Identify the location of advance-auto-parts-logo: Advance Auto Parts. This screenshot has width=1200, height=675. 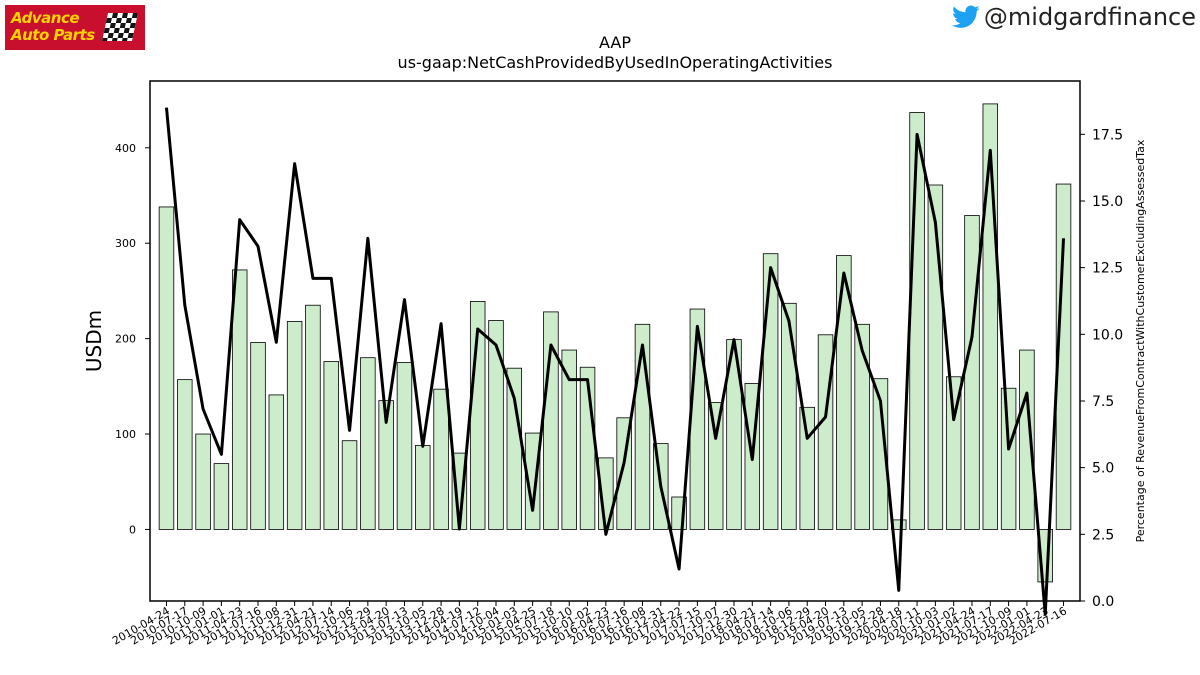
(75, 27).